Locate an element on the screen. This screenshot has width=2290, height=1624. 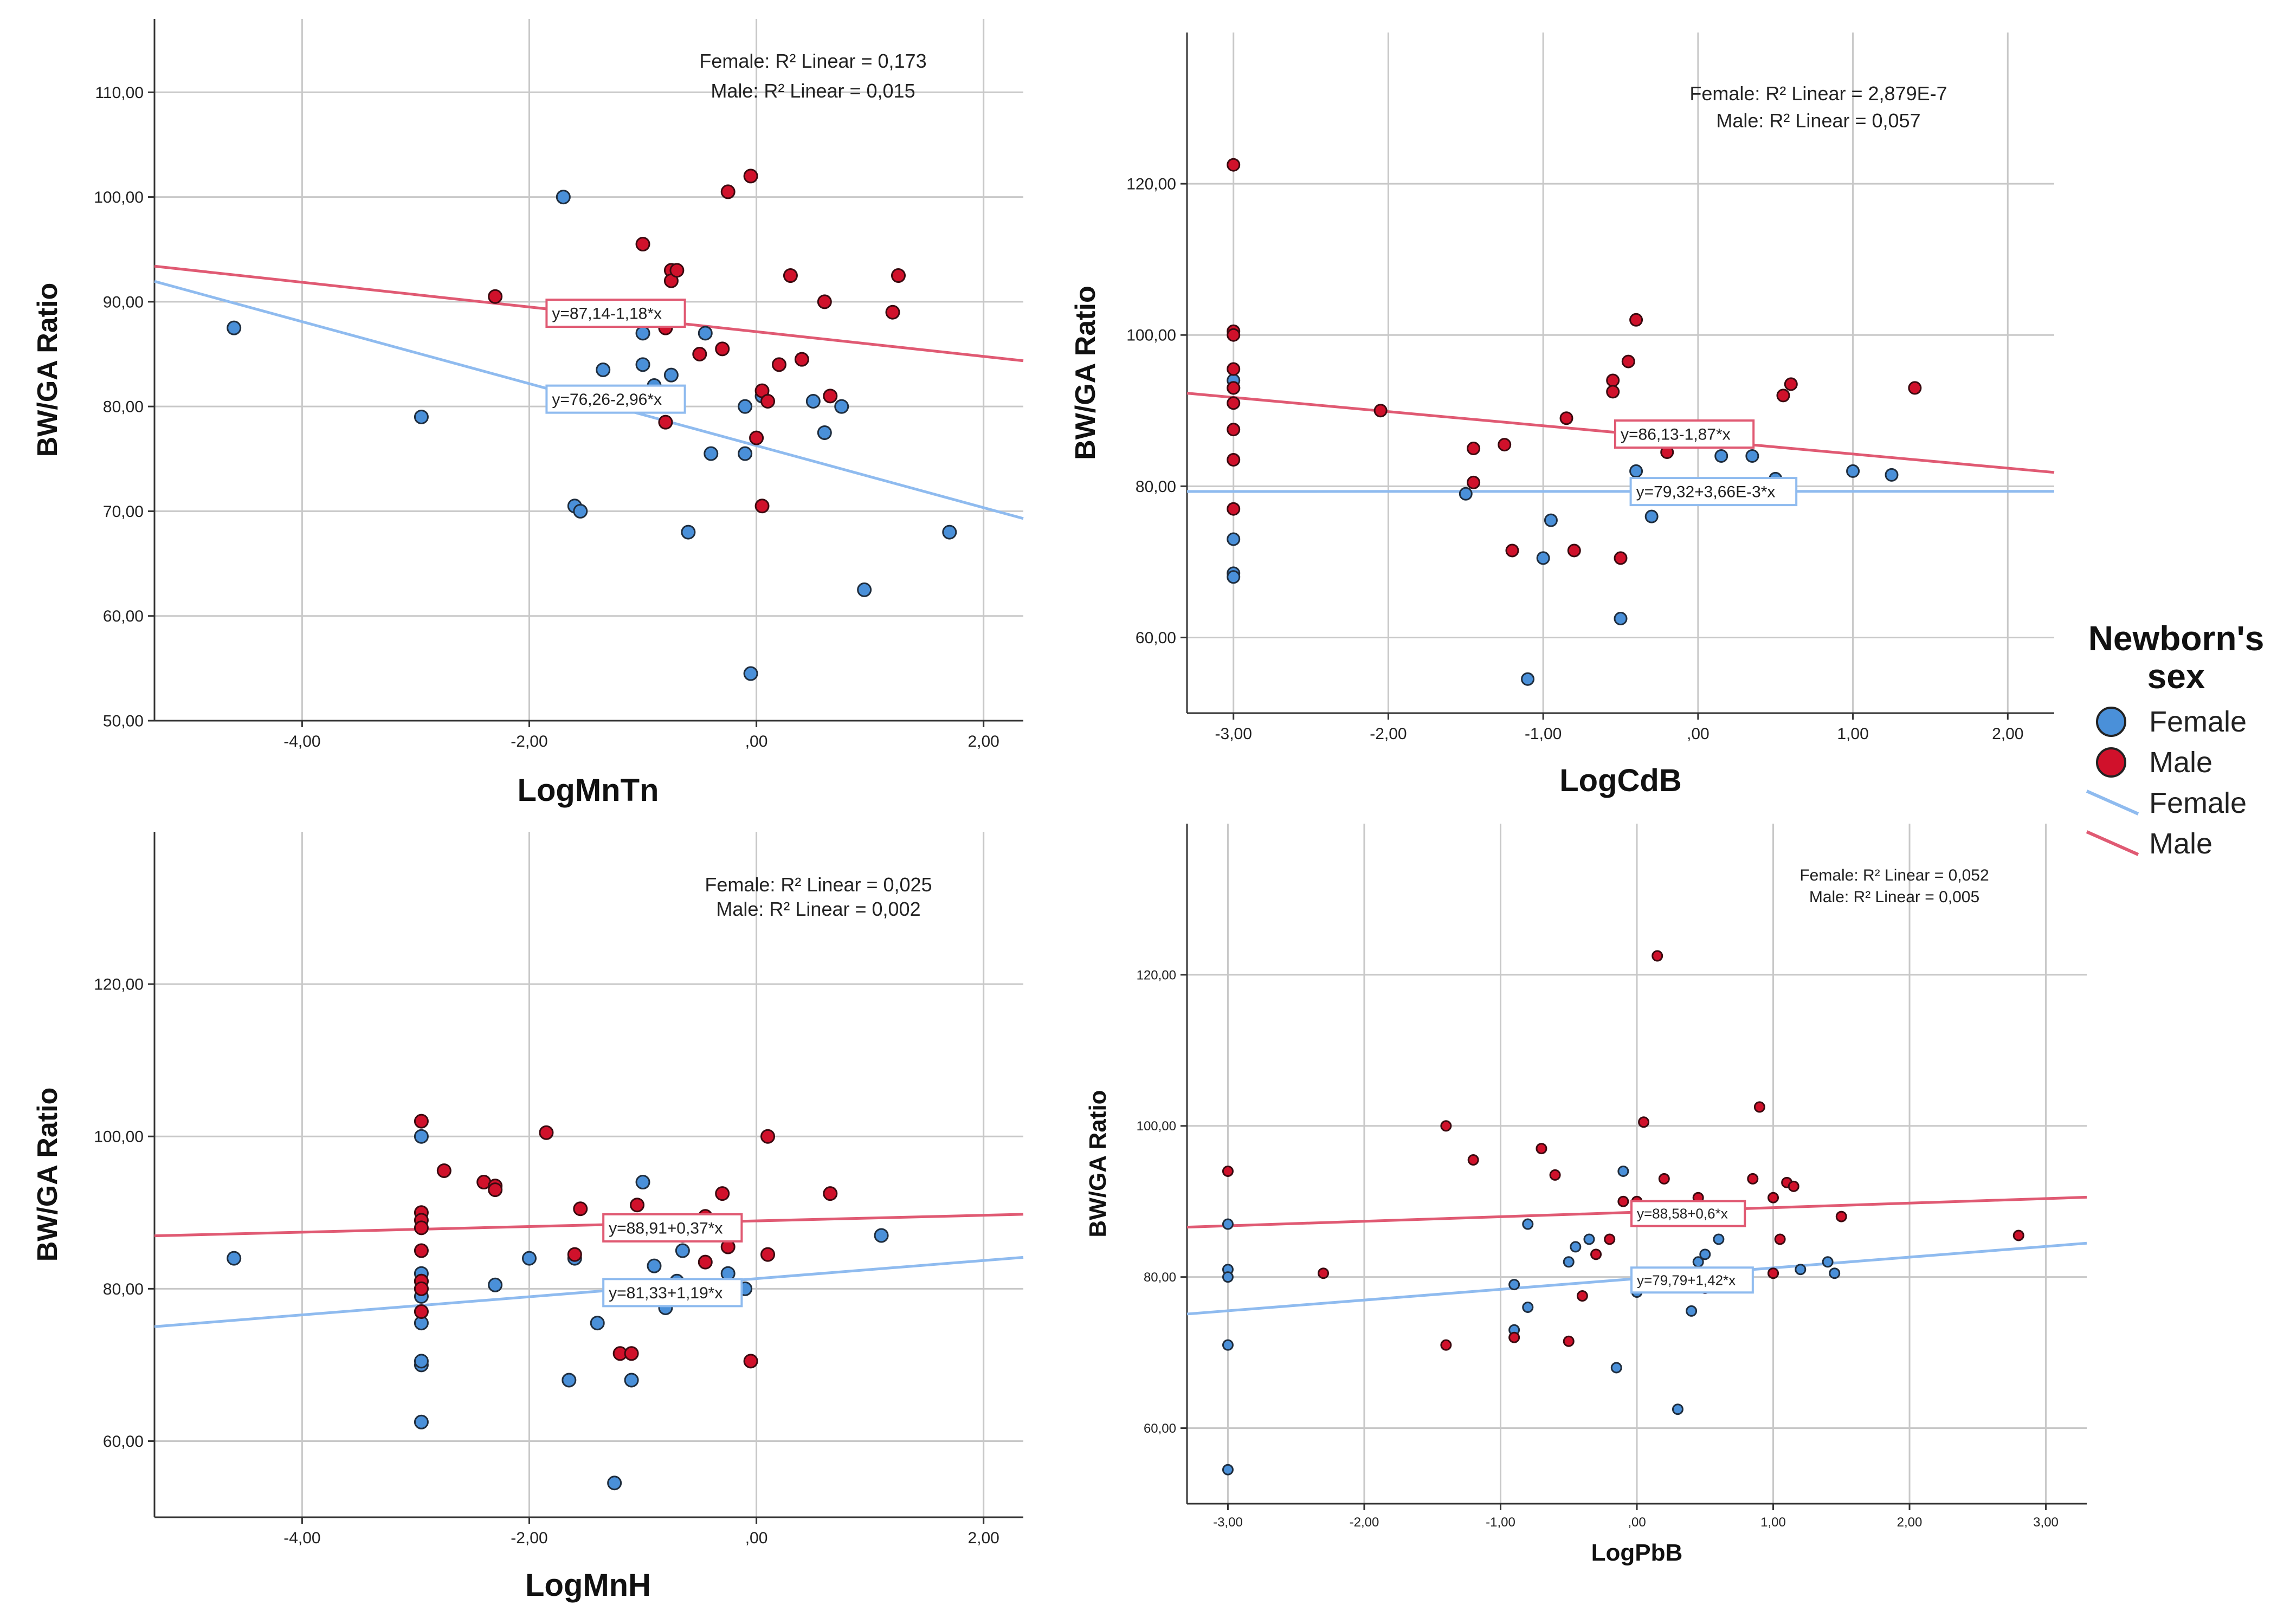
legend-female-marker is located at coordinates (2111, 722).